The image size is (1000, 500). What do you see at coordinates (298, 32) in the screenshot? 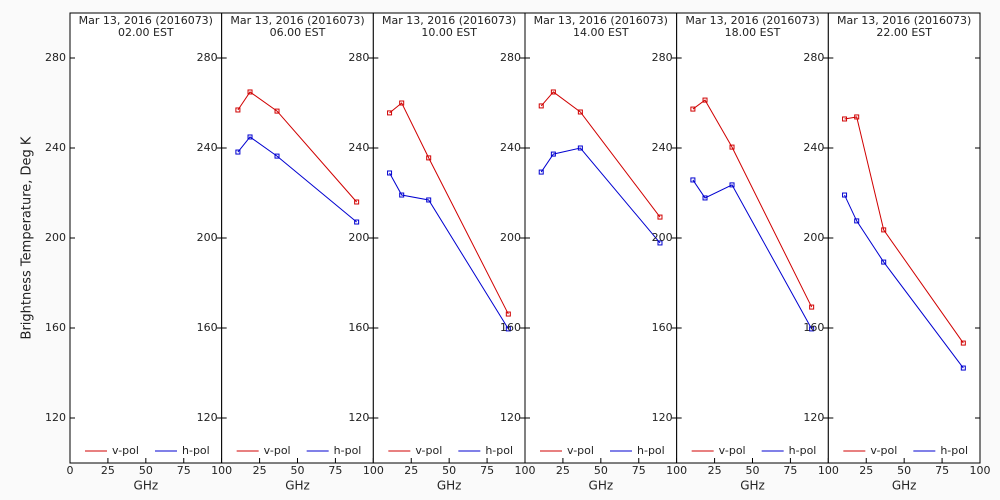
I see `panel-subtitle: 06.00 EST` at bounding box center [298, 32].